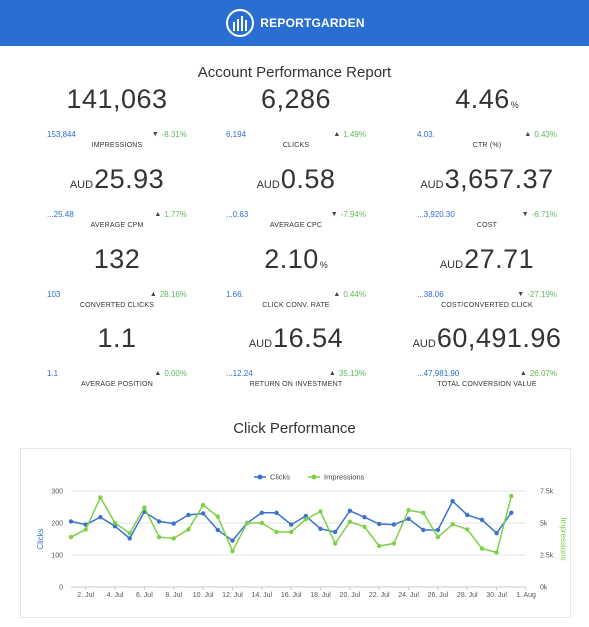  What do you see at coordinates (353, 214) in the screenshot?
I see `metric-change-percent: -7.94%` at bounding box center [353, 214].